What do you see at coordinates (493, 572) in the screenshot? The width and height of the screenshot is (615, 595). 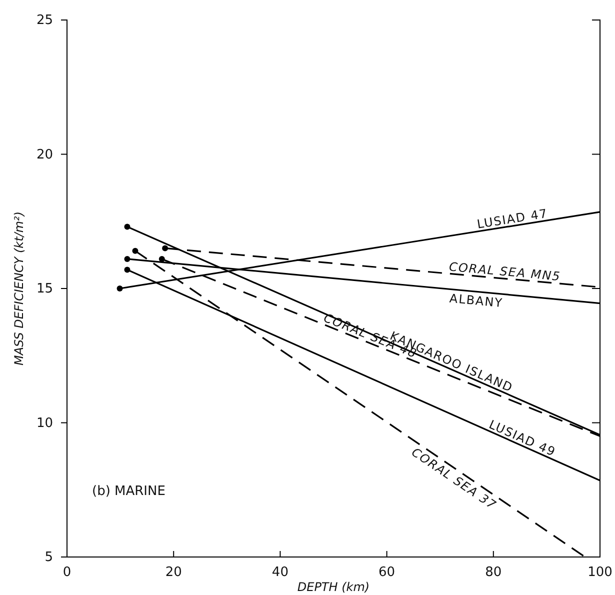 I see `x-tick-label: 80` at bounding box center [493, 572].